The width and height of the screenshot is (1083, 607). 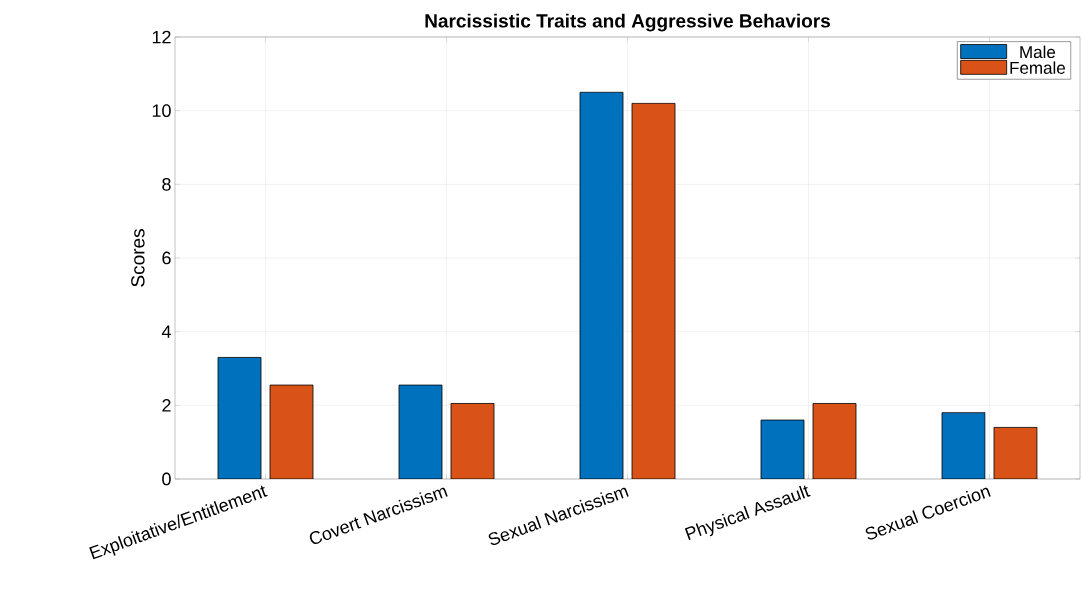 I want to click on legend-label: Male, so click(x=1038, y=52).